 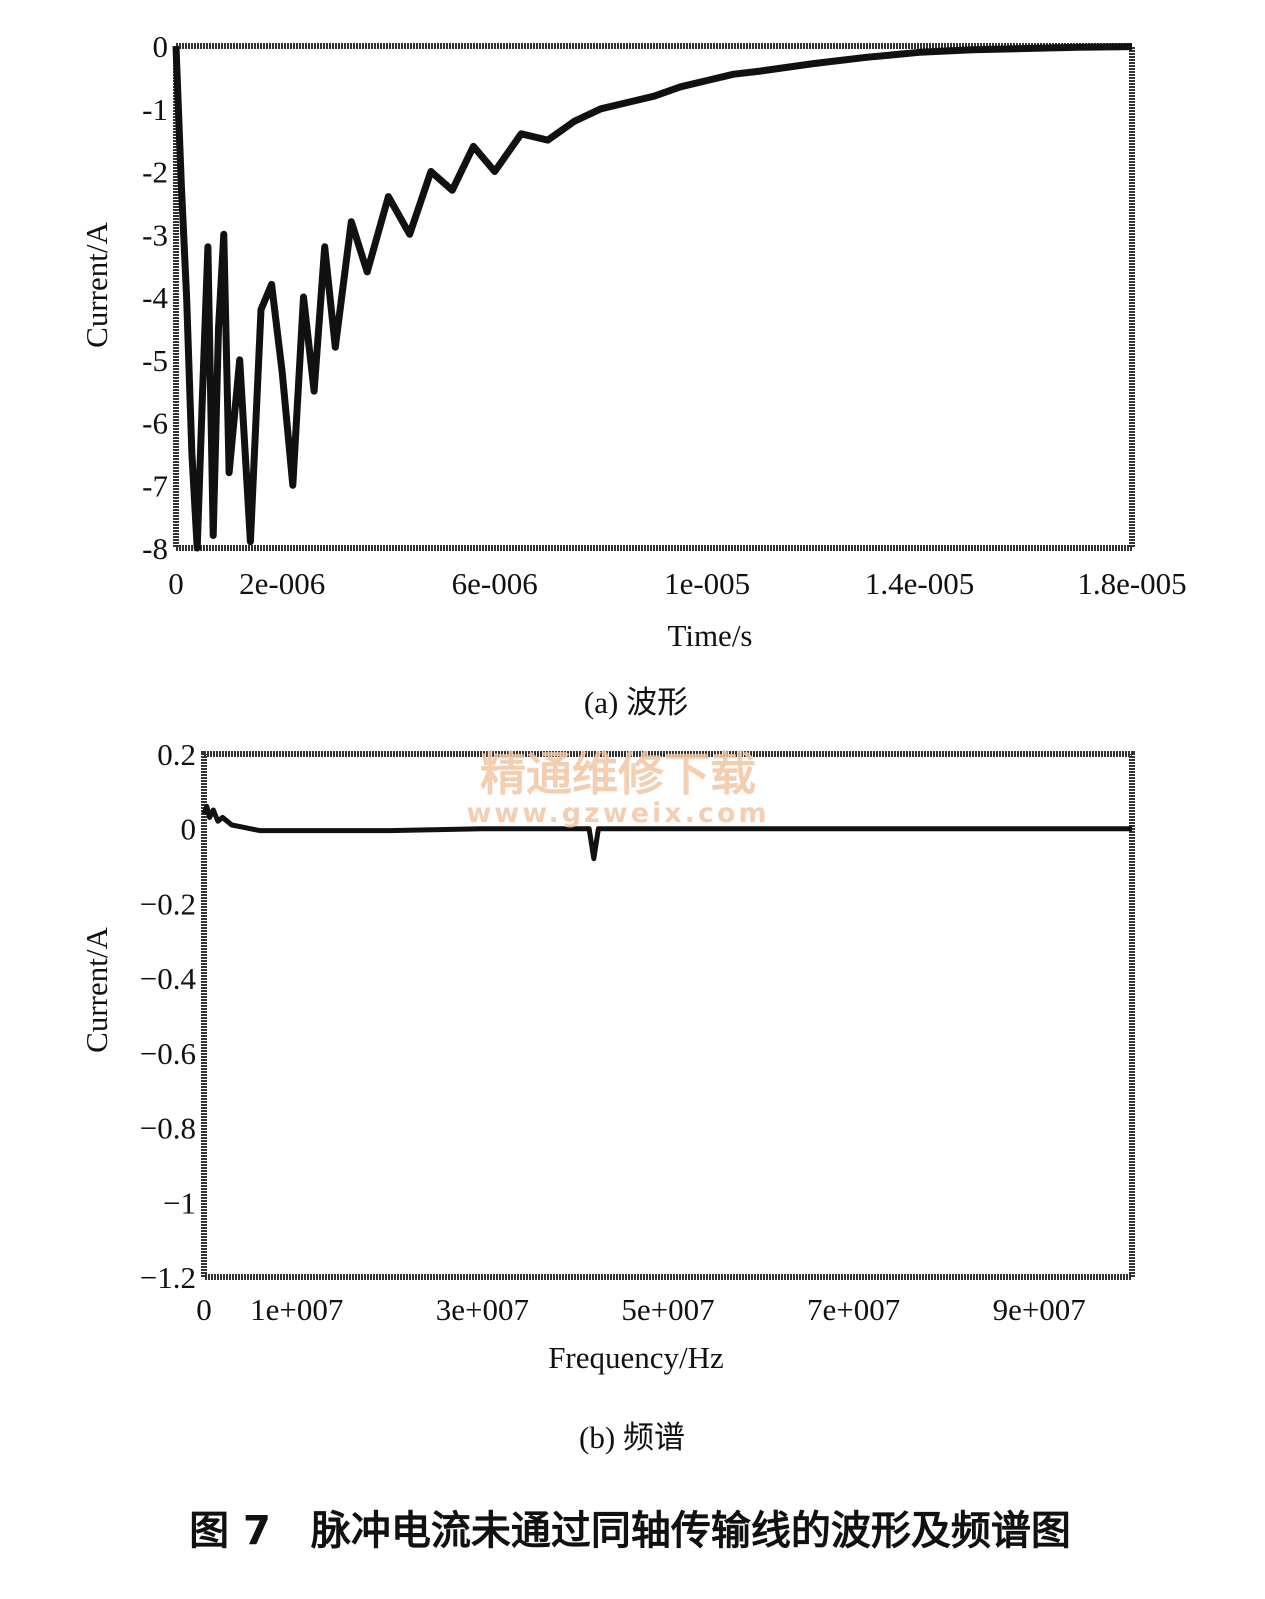 I want to click on chart-b-series, so click(x=666, y=832).